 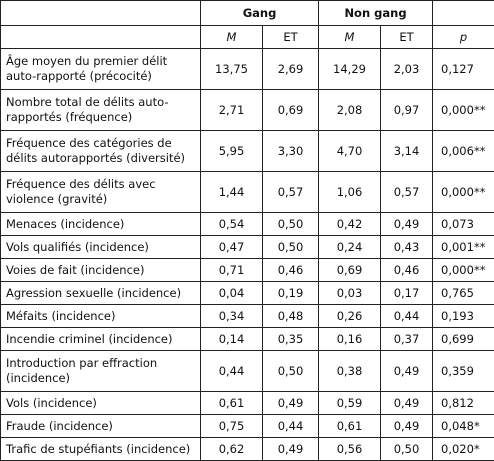 I want to click on row-label: Vols (incidence), so click(x=101, y=403).